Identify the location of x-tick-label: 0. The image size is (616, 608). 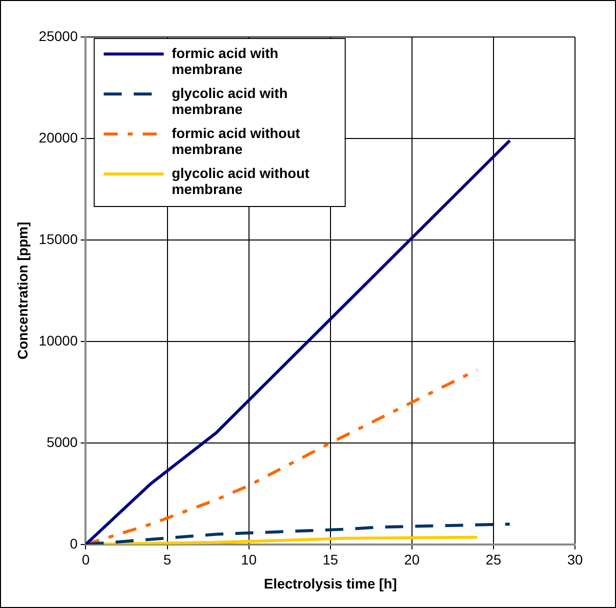
(86, 560).